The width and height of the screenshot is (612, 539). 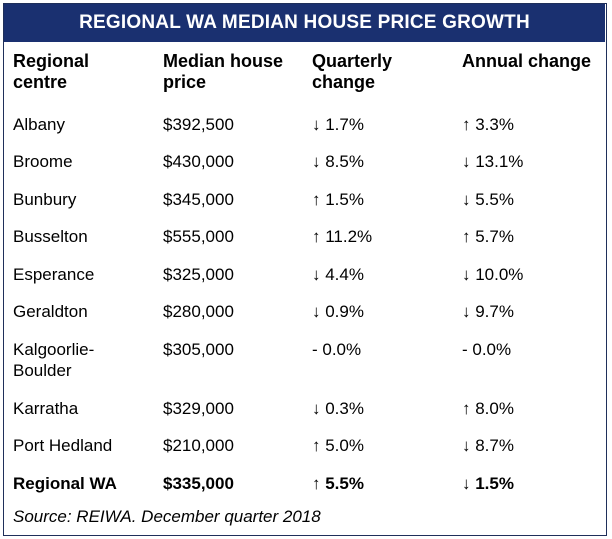 I want to click on header-annual-line-1: Annual change, so click(x=527, y=61).